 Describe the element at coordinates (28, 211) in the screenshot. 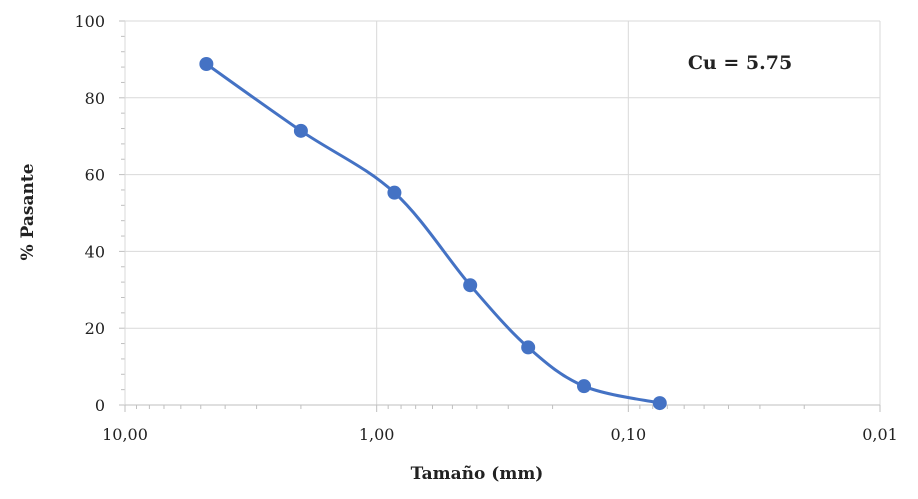

I see `y-axis-title: % Pasante` at that location.